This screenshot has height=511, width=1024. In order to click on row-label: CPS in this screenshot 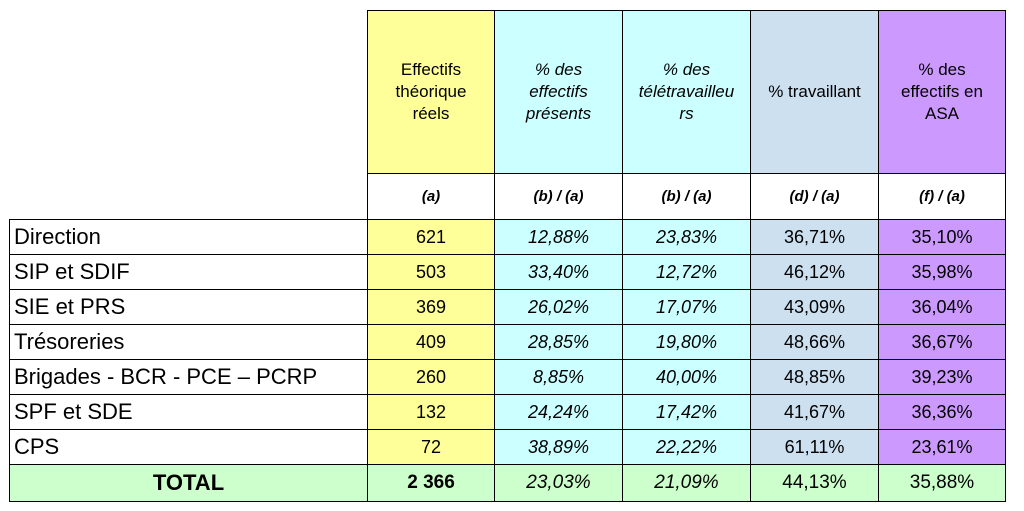, I will do `click(188, 447)`.